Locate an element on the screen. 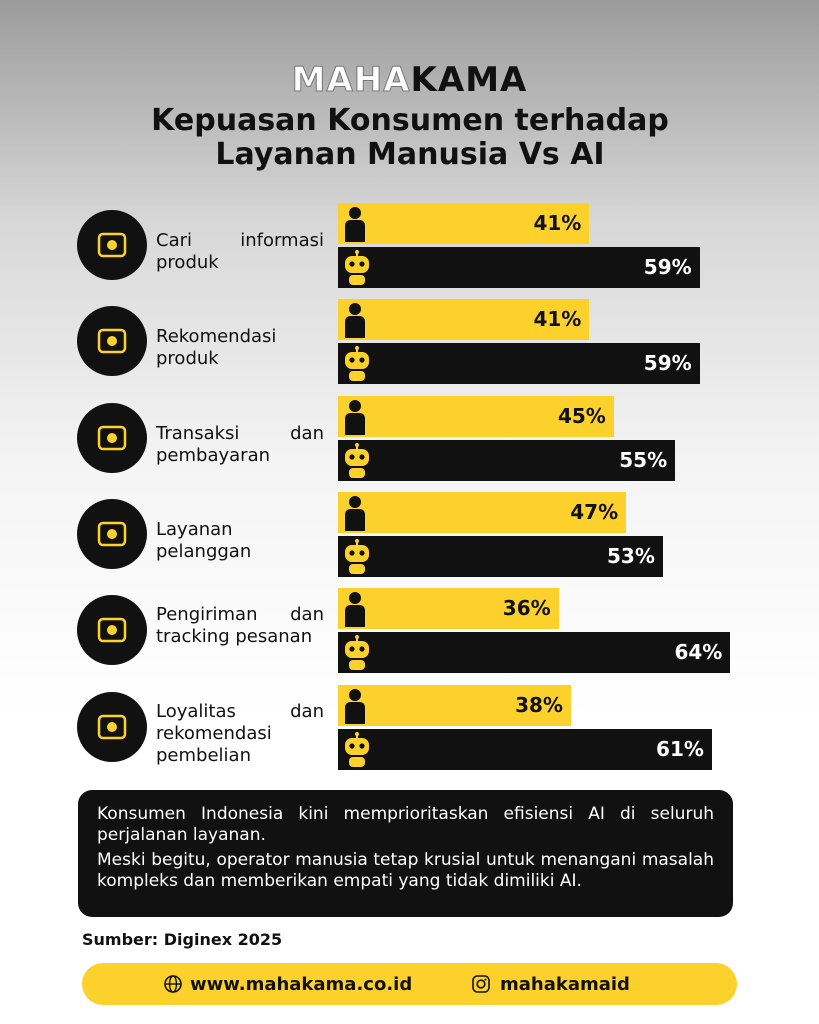  value-label: 61% is located at coordinates (680, 748).